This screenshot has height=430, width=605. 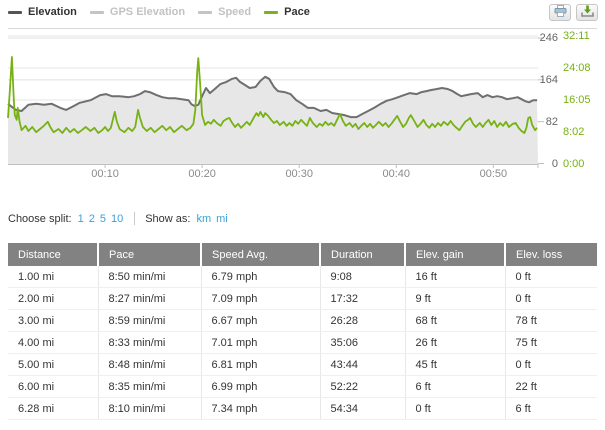 What do you see at coordinates (493, 174) in the screenshot?
I see `time-axis-tick-label: 00:50` at bounding box center [493, 174].